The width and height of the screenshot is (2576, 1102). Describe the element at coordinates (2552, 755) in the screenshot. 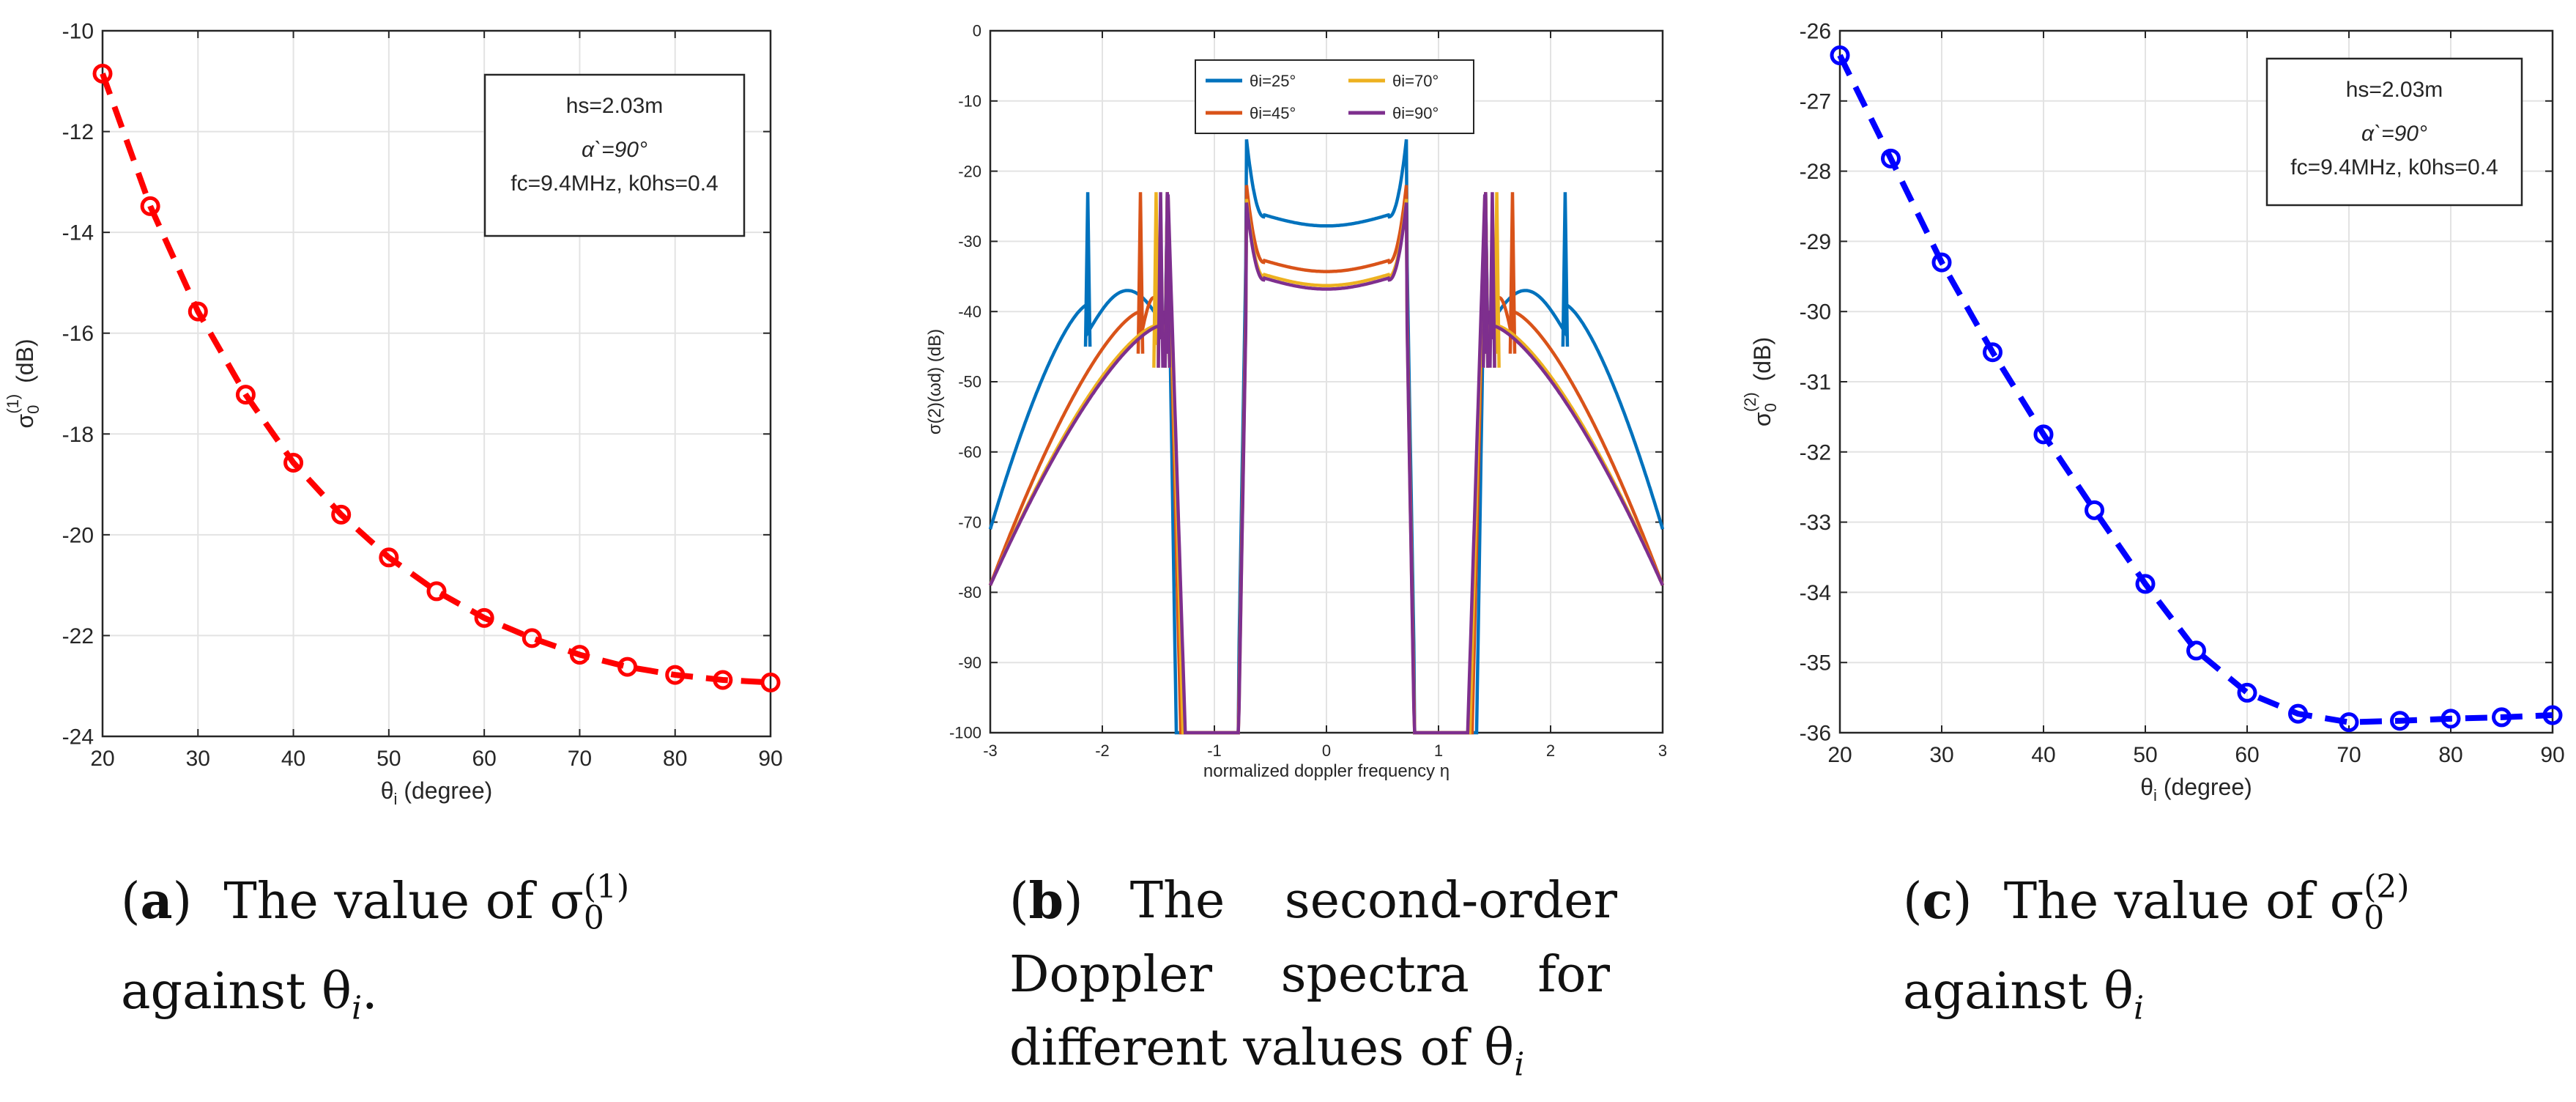

I see `panel-c-xtick-label: 90` at that location.